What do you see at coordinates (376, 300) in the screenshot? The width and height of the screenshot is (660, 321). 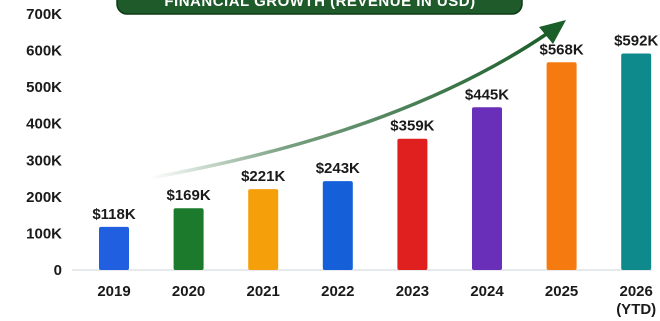 I see `x-axis: 2019 2020 2021 2022 2023 2024 2025 2026(YTD)` at bounding box center [376, 300].